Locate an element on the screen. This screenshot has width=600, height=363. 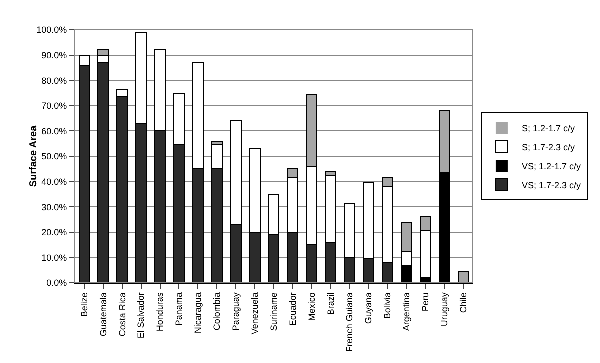
y-tick-label: 50.0% is located at coordinates (55, 157).